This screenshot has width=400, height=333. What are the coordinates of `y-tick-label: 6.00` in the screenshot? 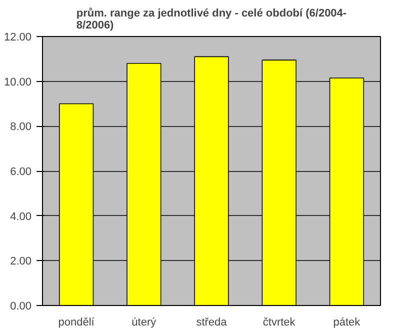 It's located at (21, 172).